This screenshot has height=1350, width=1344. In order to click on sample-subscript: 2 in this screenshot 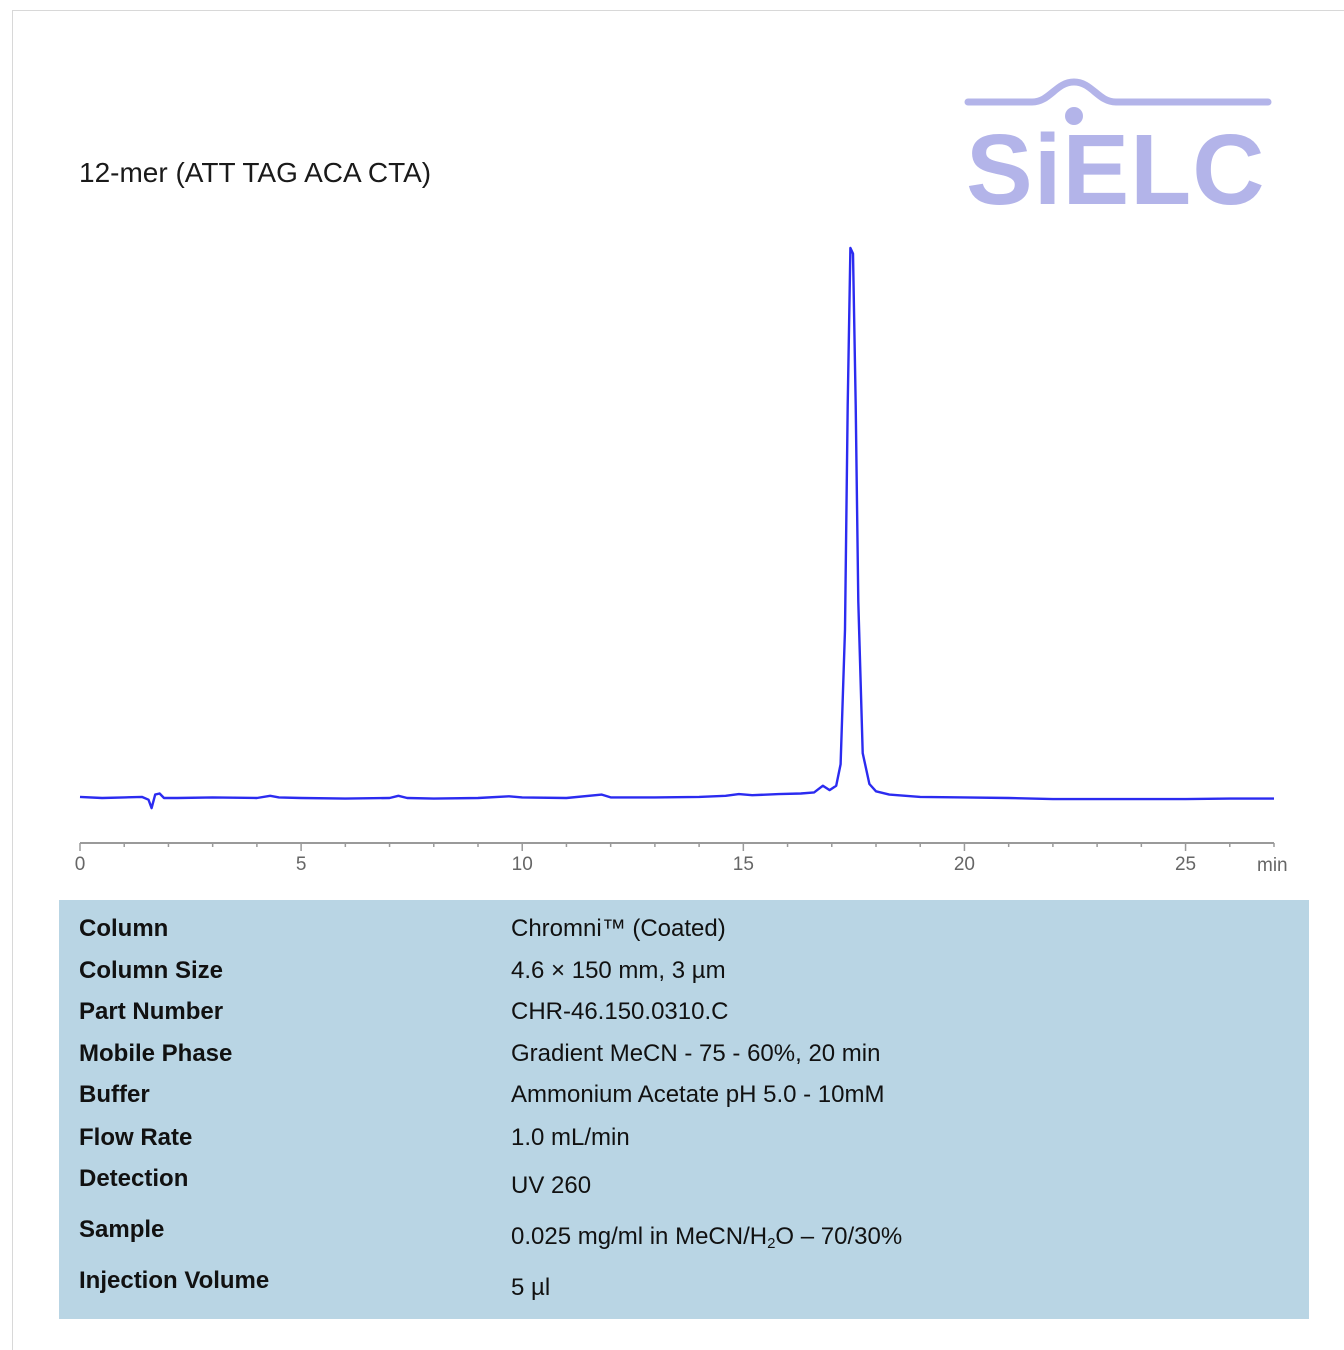, I will do `click(771, 1243)`.